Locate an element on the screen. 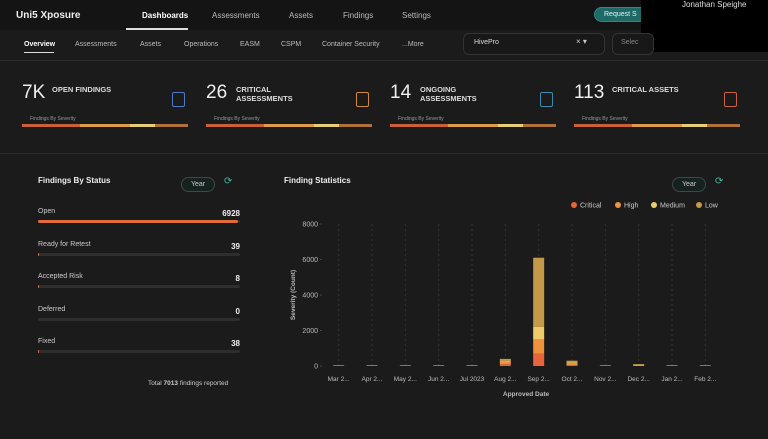  kpi-value: 14 is located at coordinates (401, 92).